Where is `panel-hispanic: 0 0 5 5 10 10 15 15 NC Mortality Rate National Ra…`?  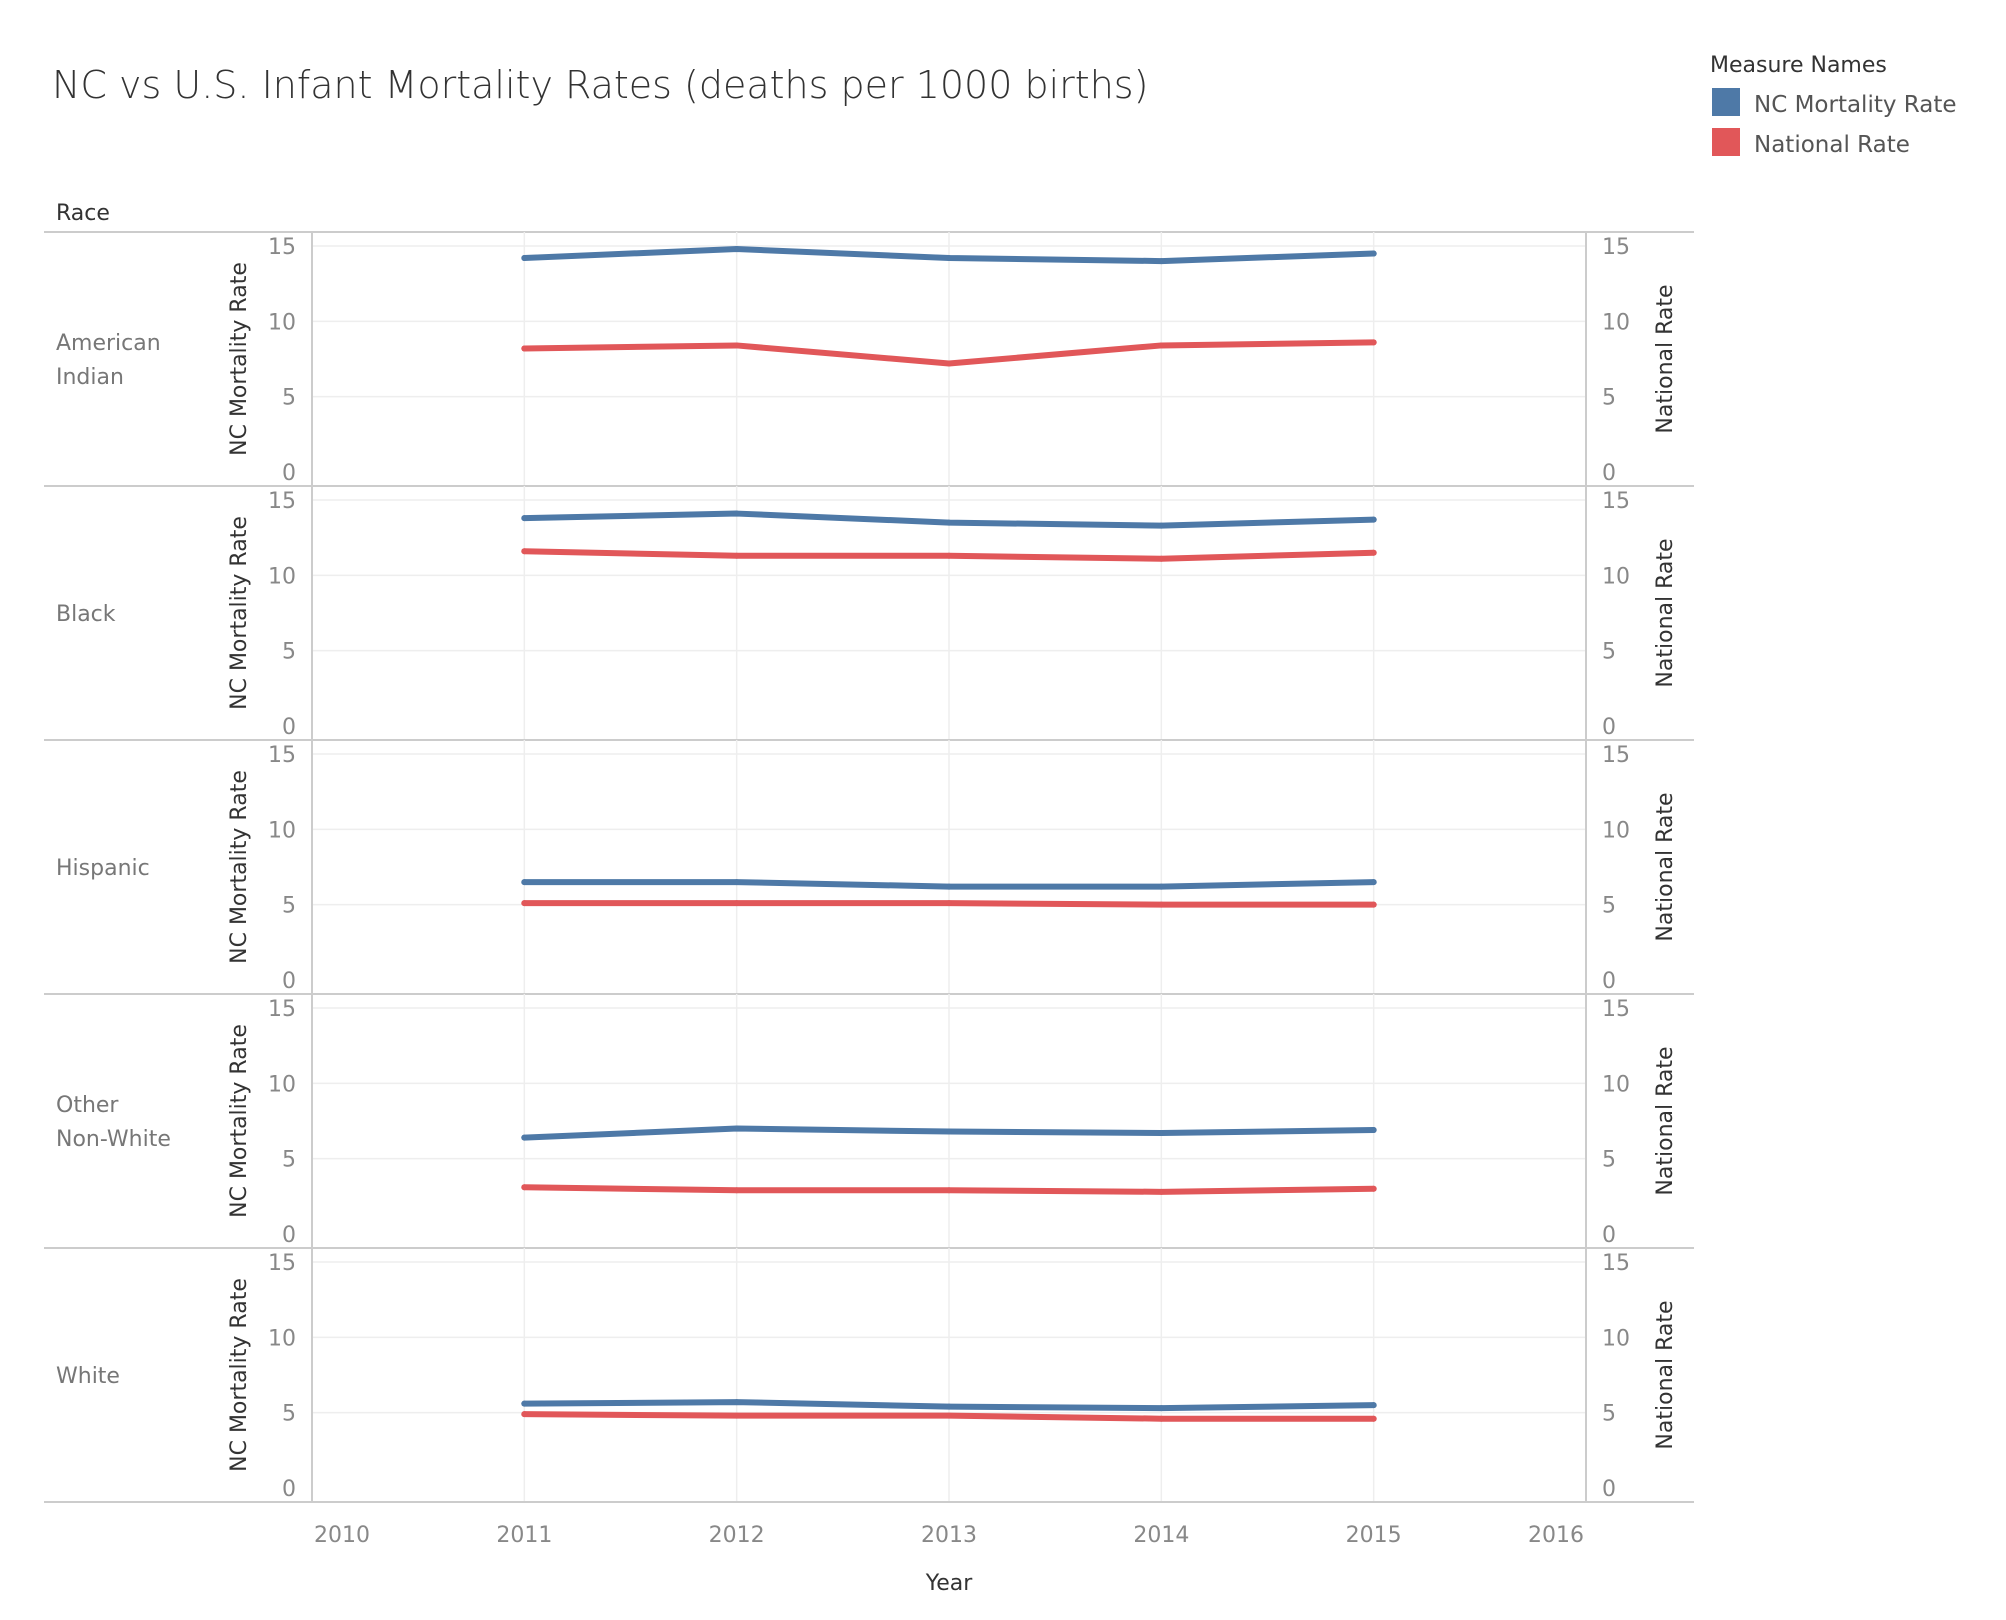 panel-hispanic: 0 0 5 5 10 10 15 15 NC Mortality Rate National Ra… is located at coordinates (869, 866).